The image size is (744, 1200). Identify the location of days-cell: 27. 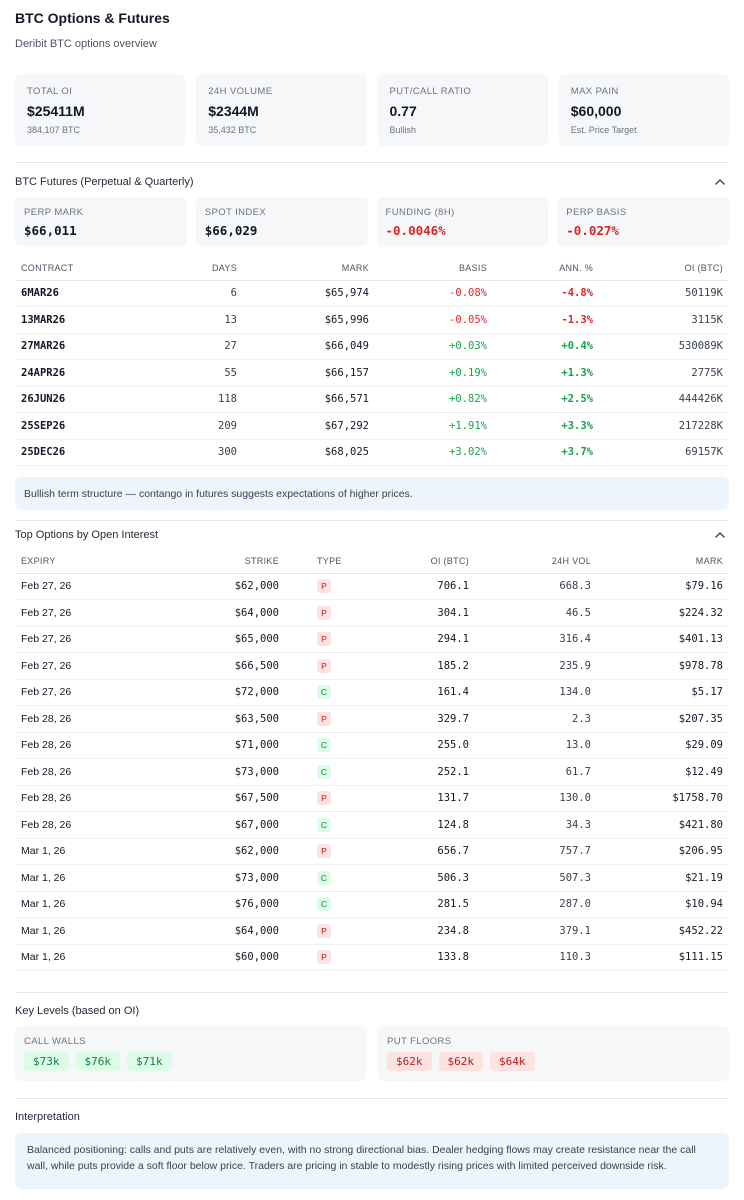
(194, 346).